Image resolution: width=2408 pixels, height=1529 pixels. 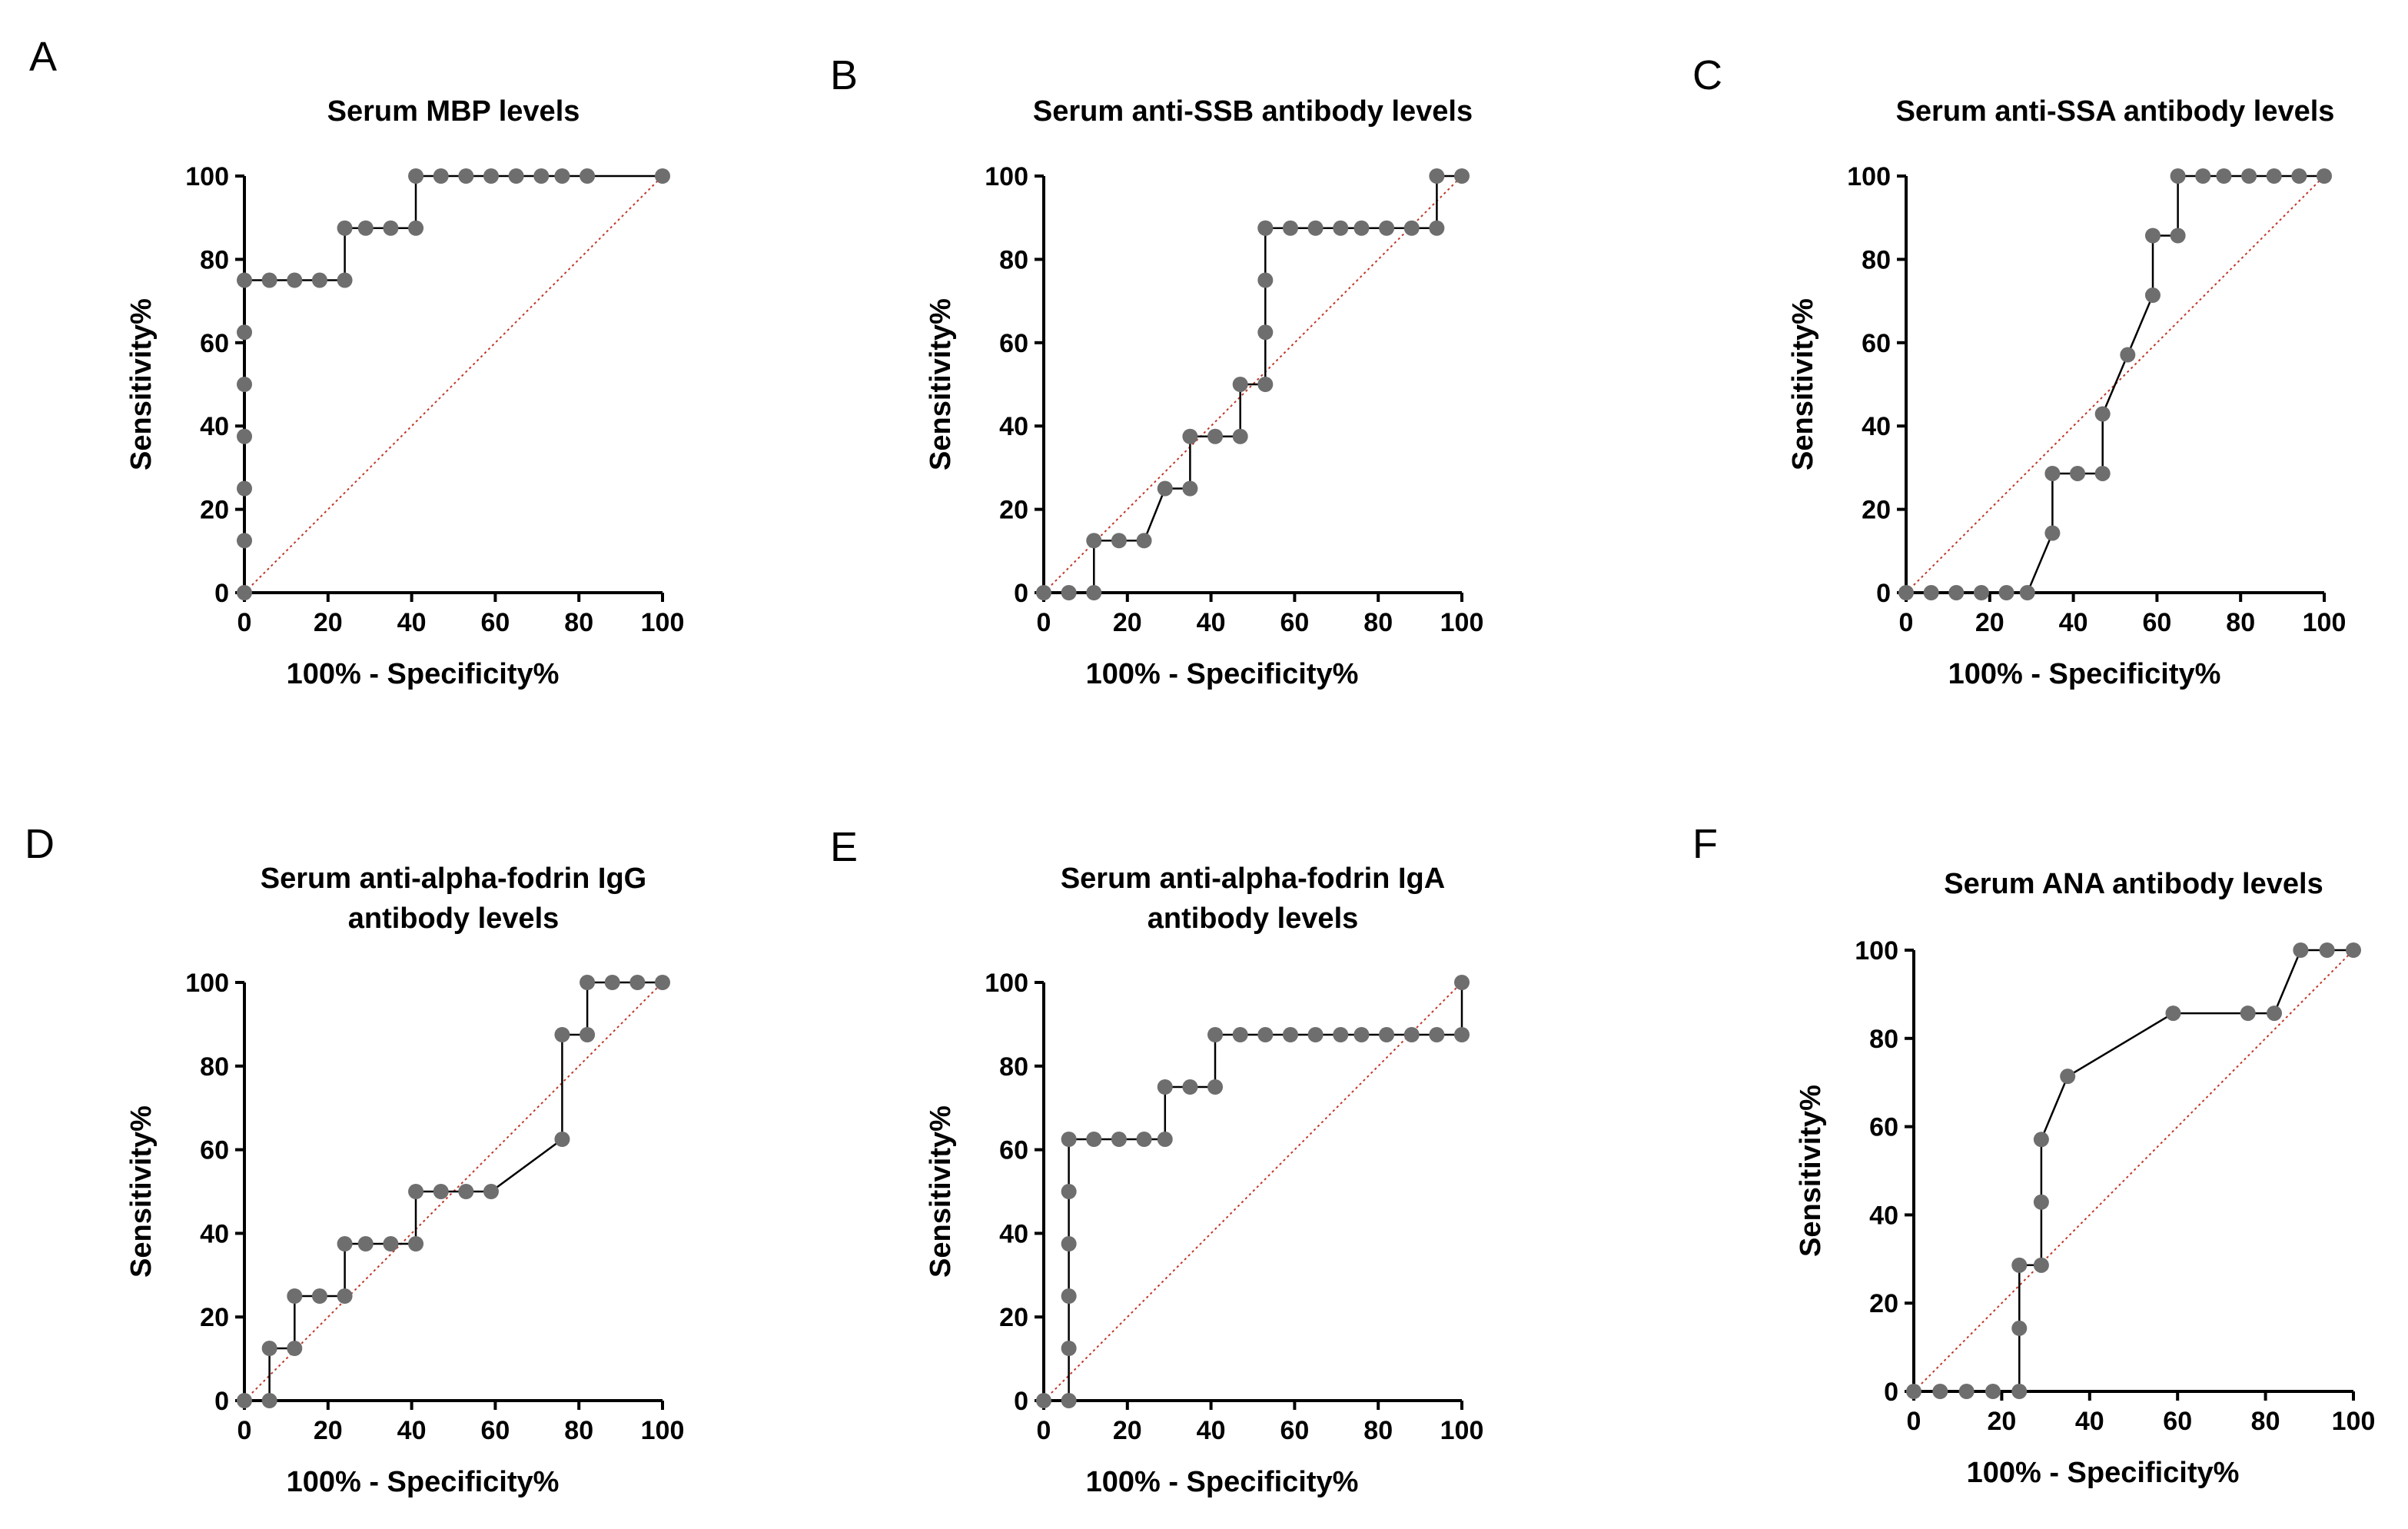 I want to click on roc-curve-line, so click(x=2115, y=384).